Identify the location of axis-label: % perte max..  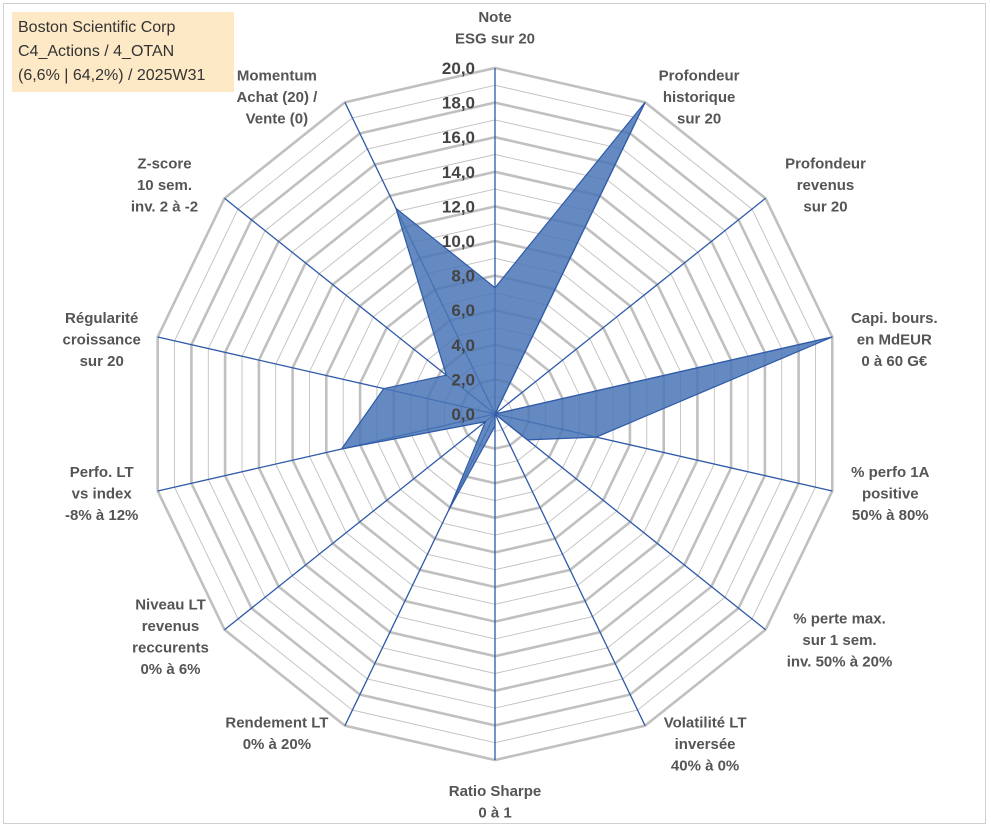
(839, 619).